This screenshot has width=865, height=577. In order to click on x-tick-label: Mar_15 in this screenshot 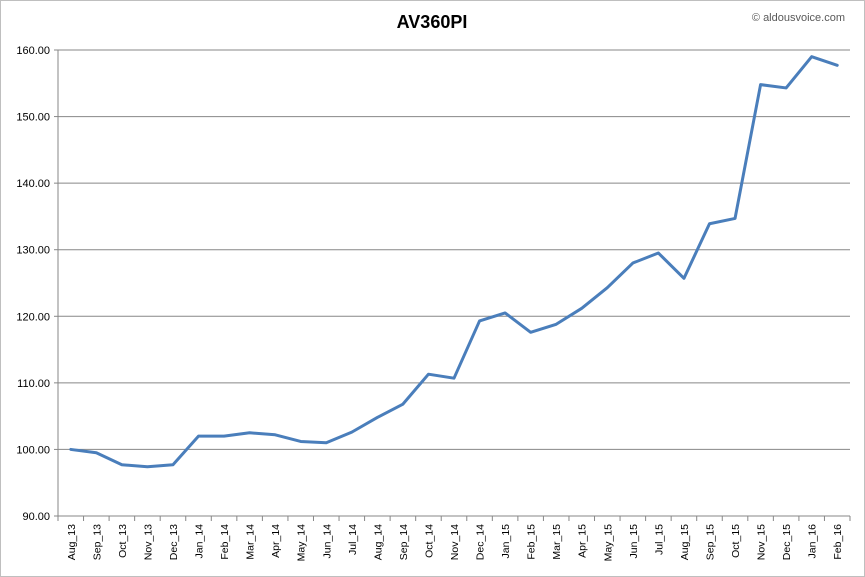, I will do `click(557, 542)`.